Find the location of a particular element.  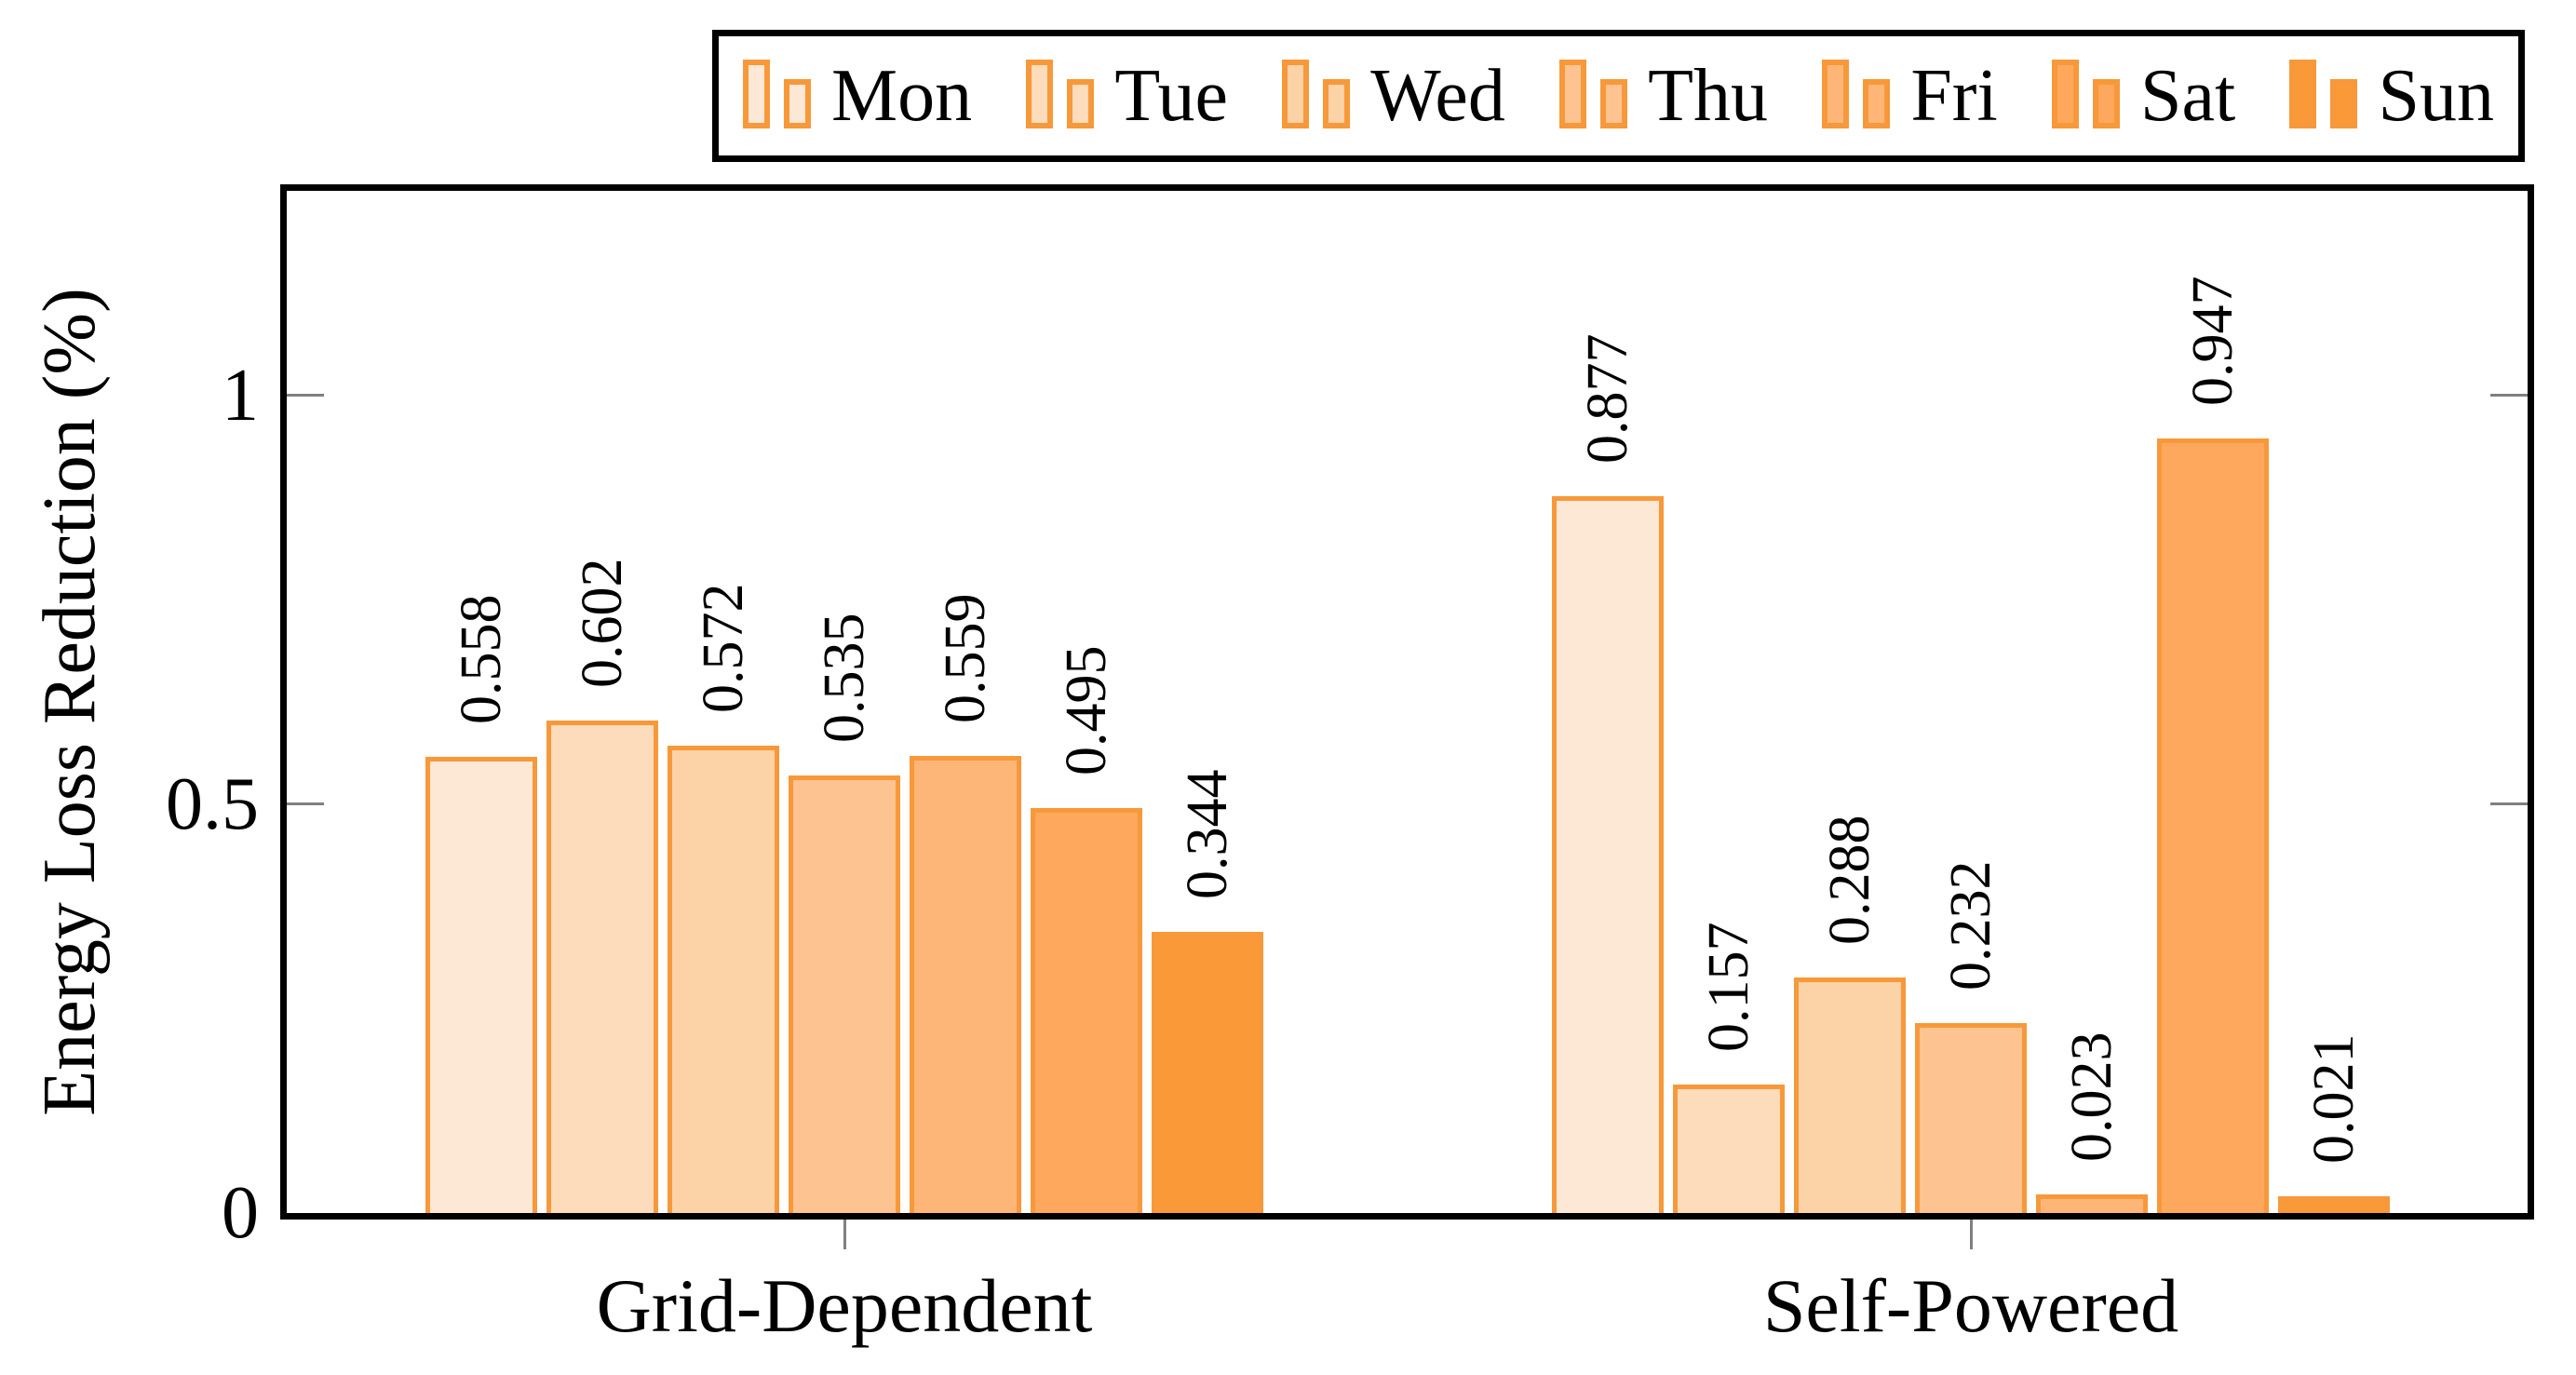

legend-entry: Sat is located at coordinates (2143, 95).